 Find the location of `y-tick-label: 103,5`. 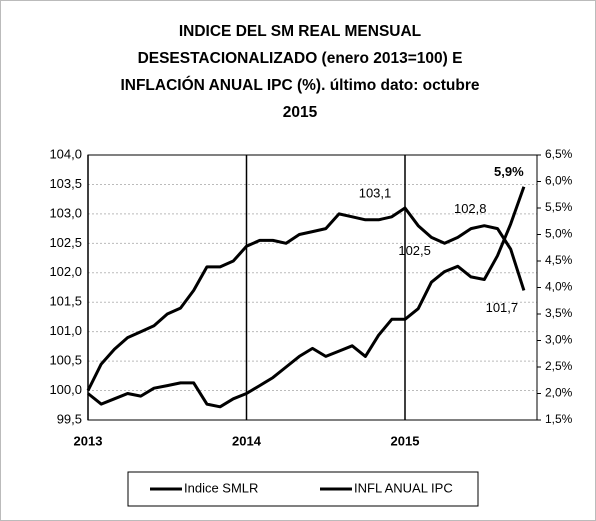

y-tick-label: 103,5 is located at coordinates (65, 183).